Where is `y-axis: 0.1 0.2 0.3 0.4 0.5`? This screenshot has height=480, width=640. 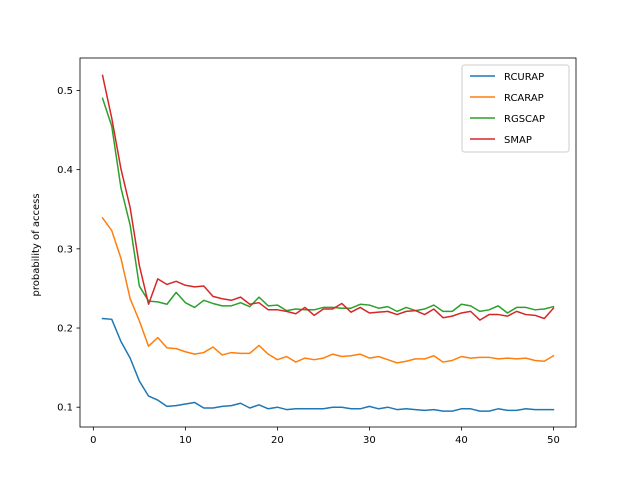 y-axis: 0.1 0.2 0.3 0.4 0.5 is located at coordinates (68, 250).